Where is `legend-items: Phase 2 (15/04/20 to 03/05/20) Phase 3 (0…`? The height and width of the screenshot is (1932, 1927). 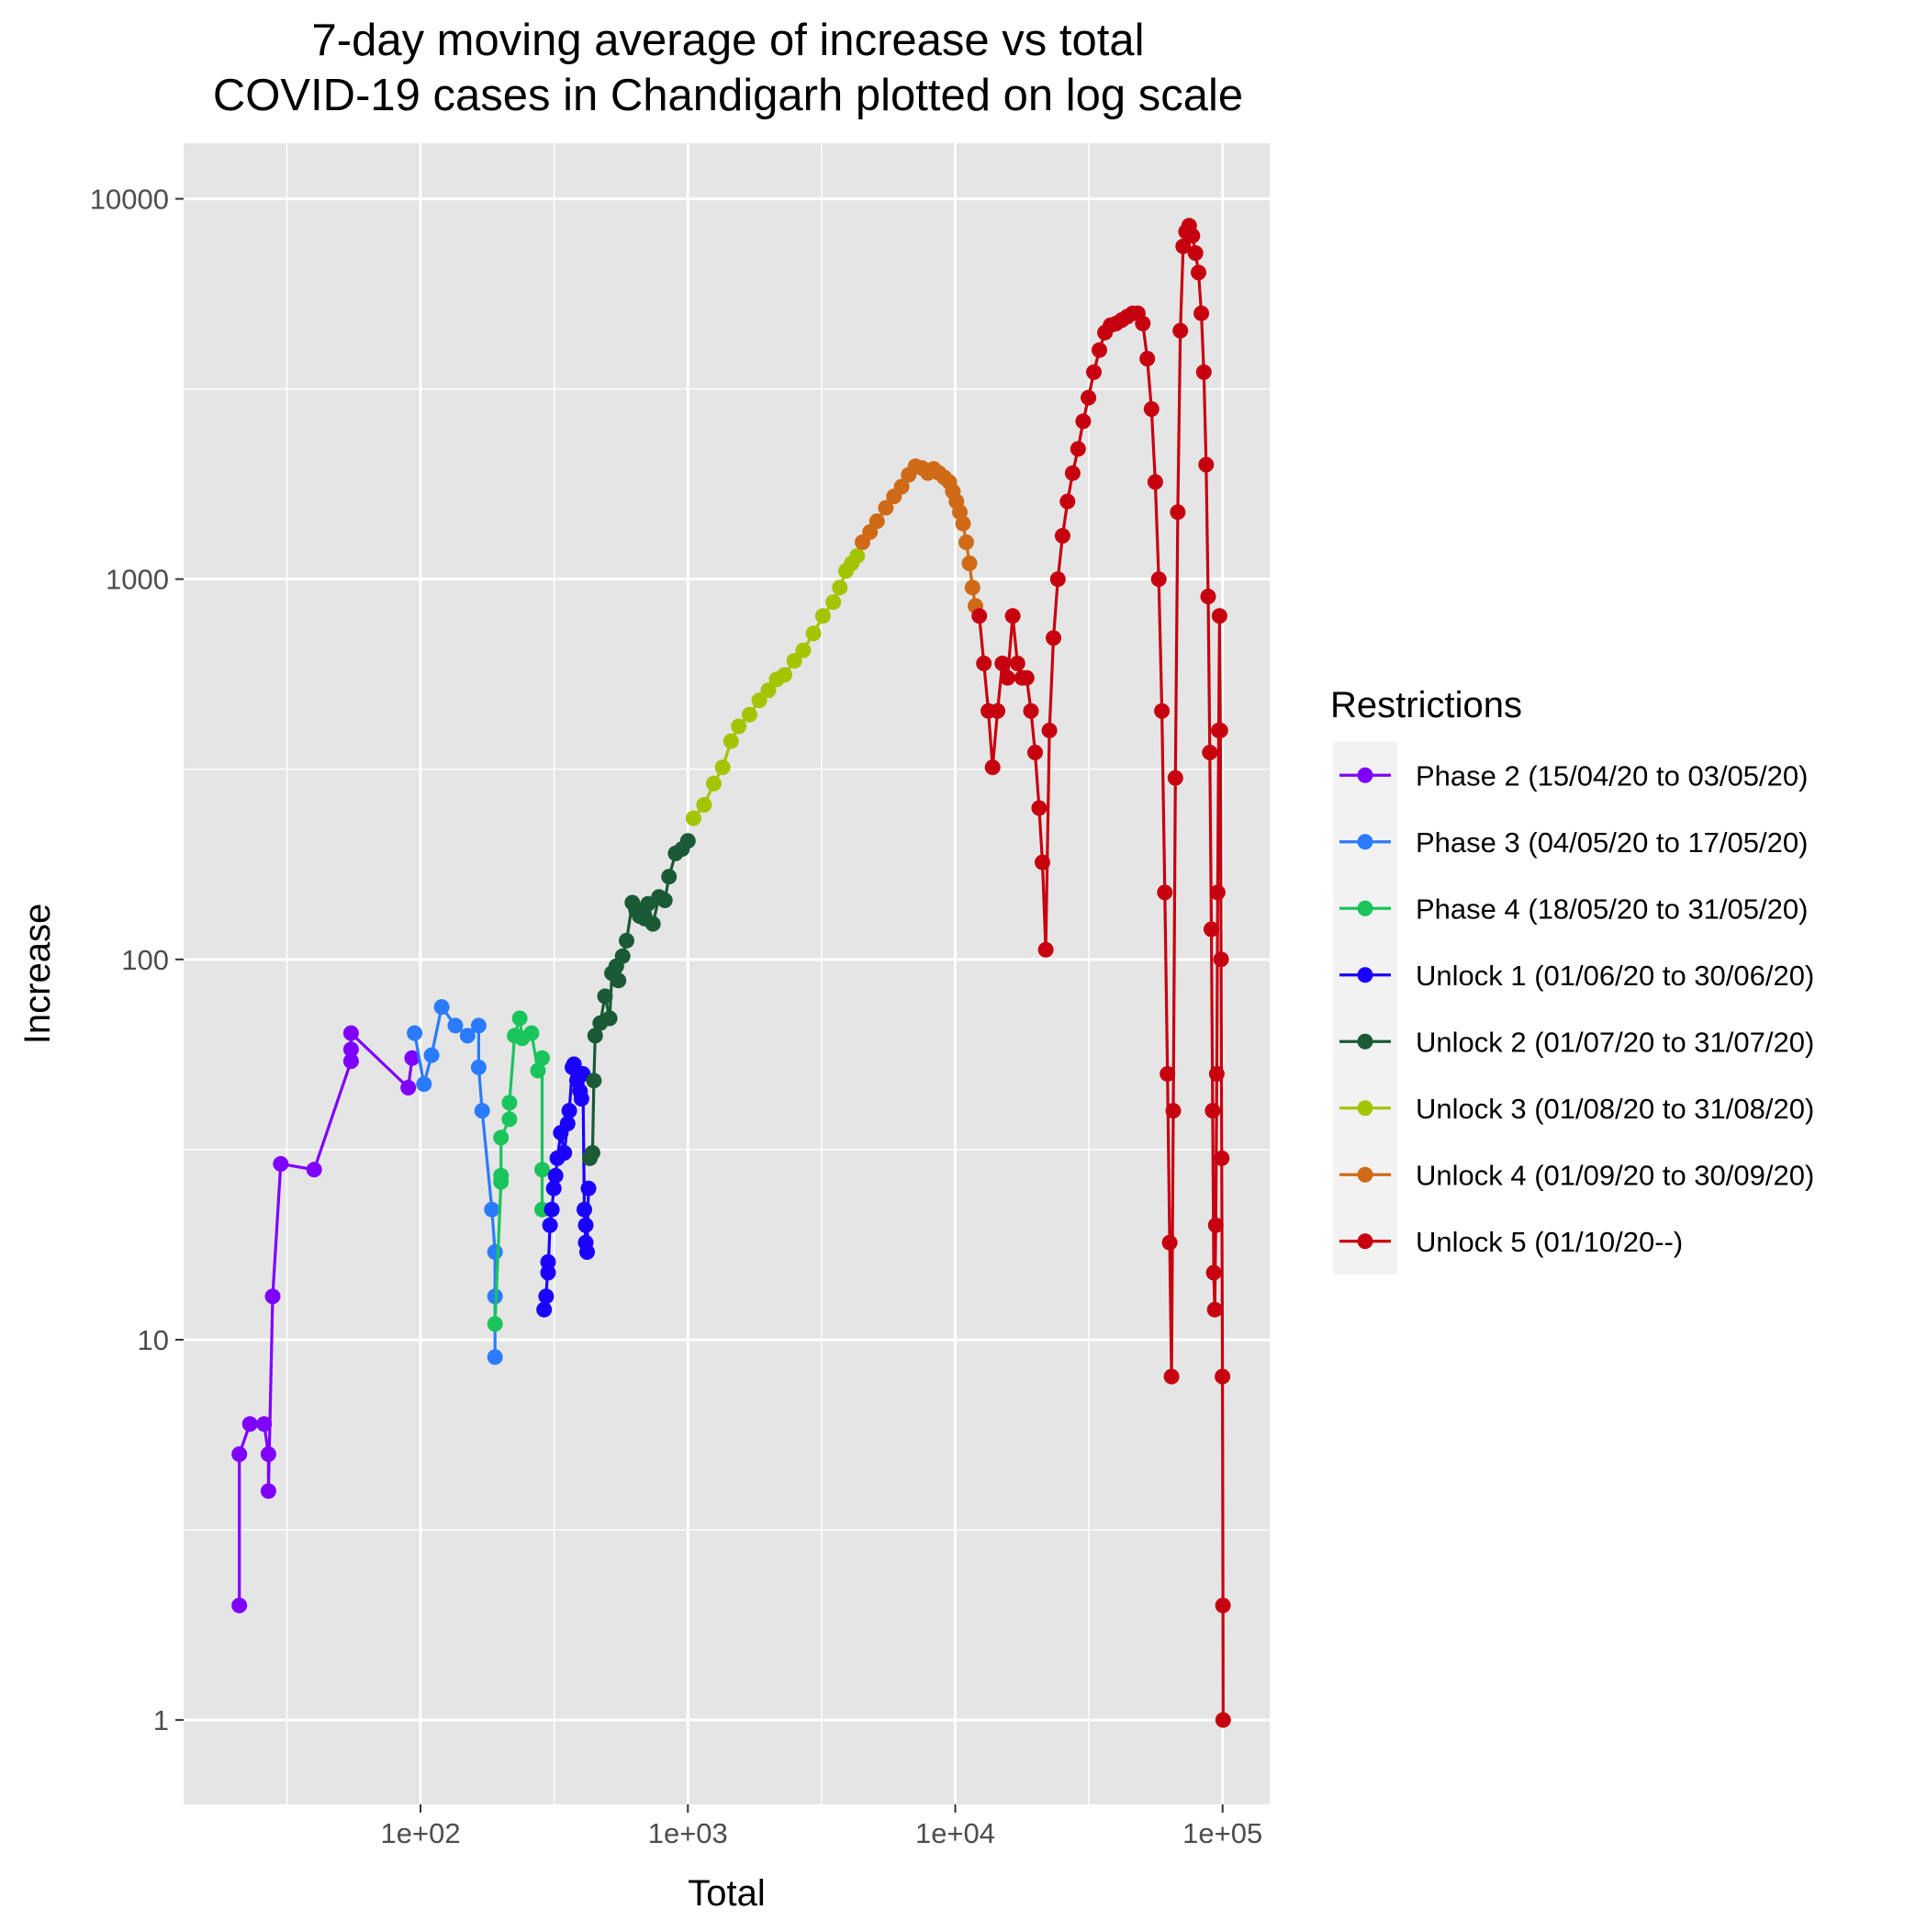
legend-items: Phase 2 (15/04/20 to 03/05/20) Phase 3 (0… is located at coordinates (1577, 1008).